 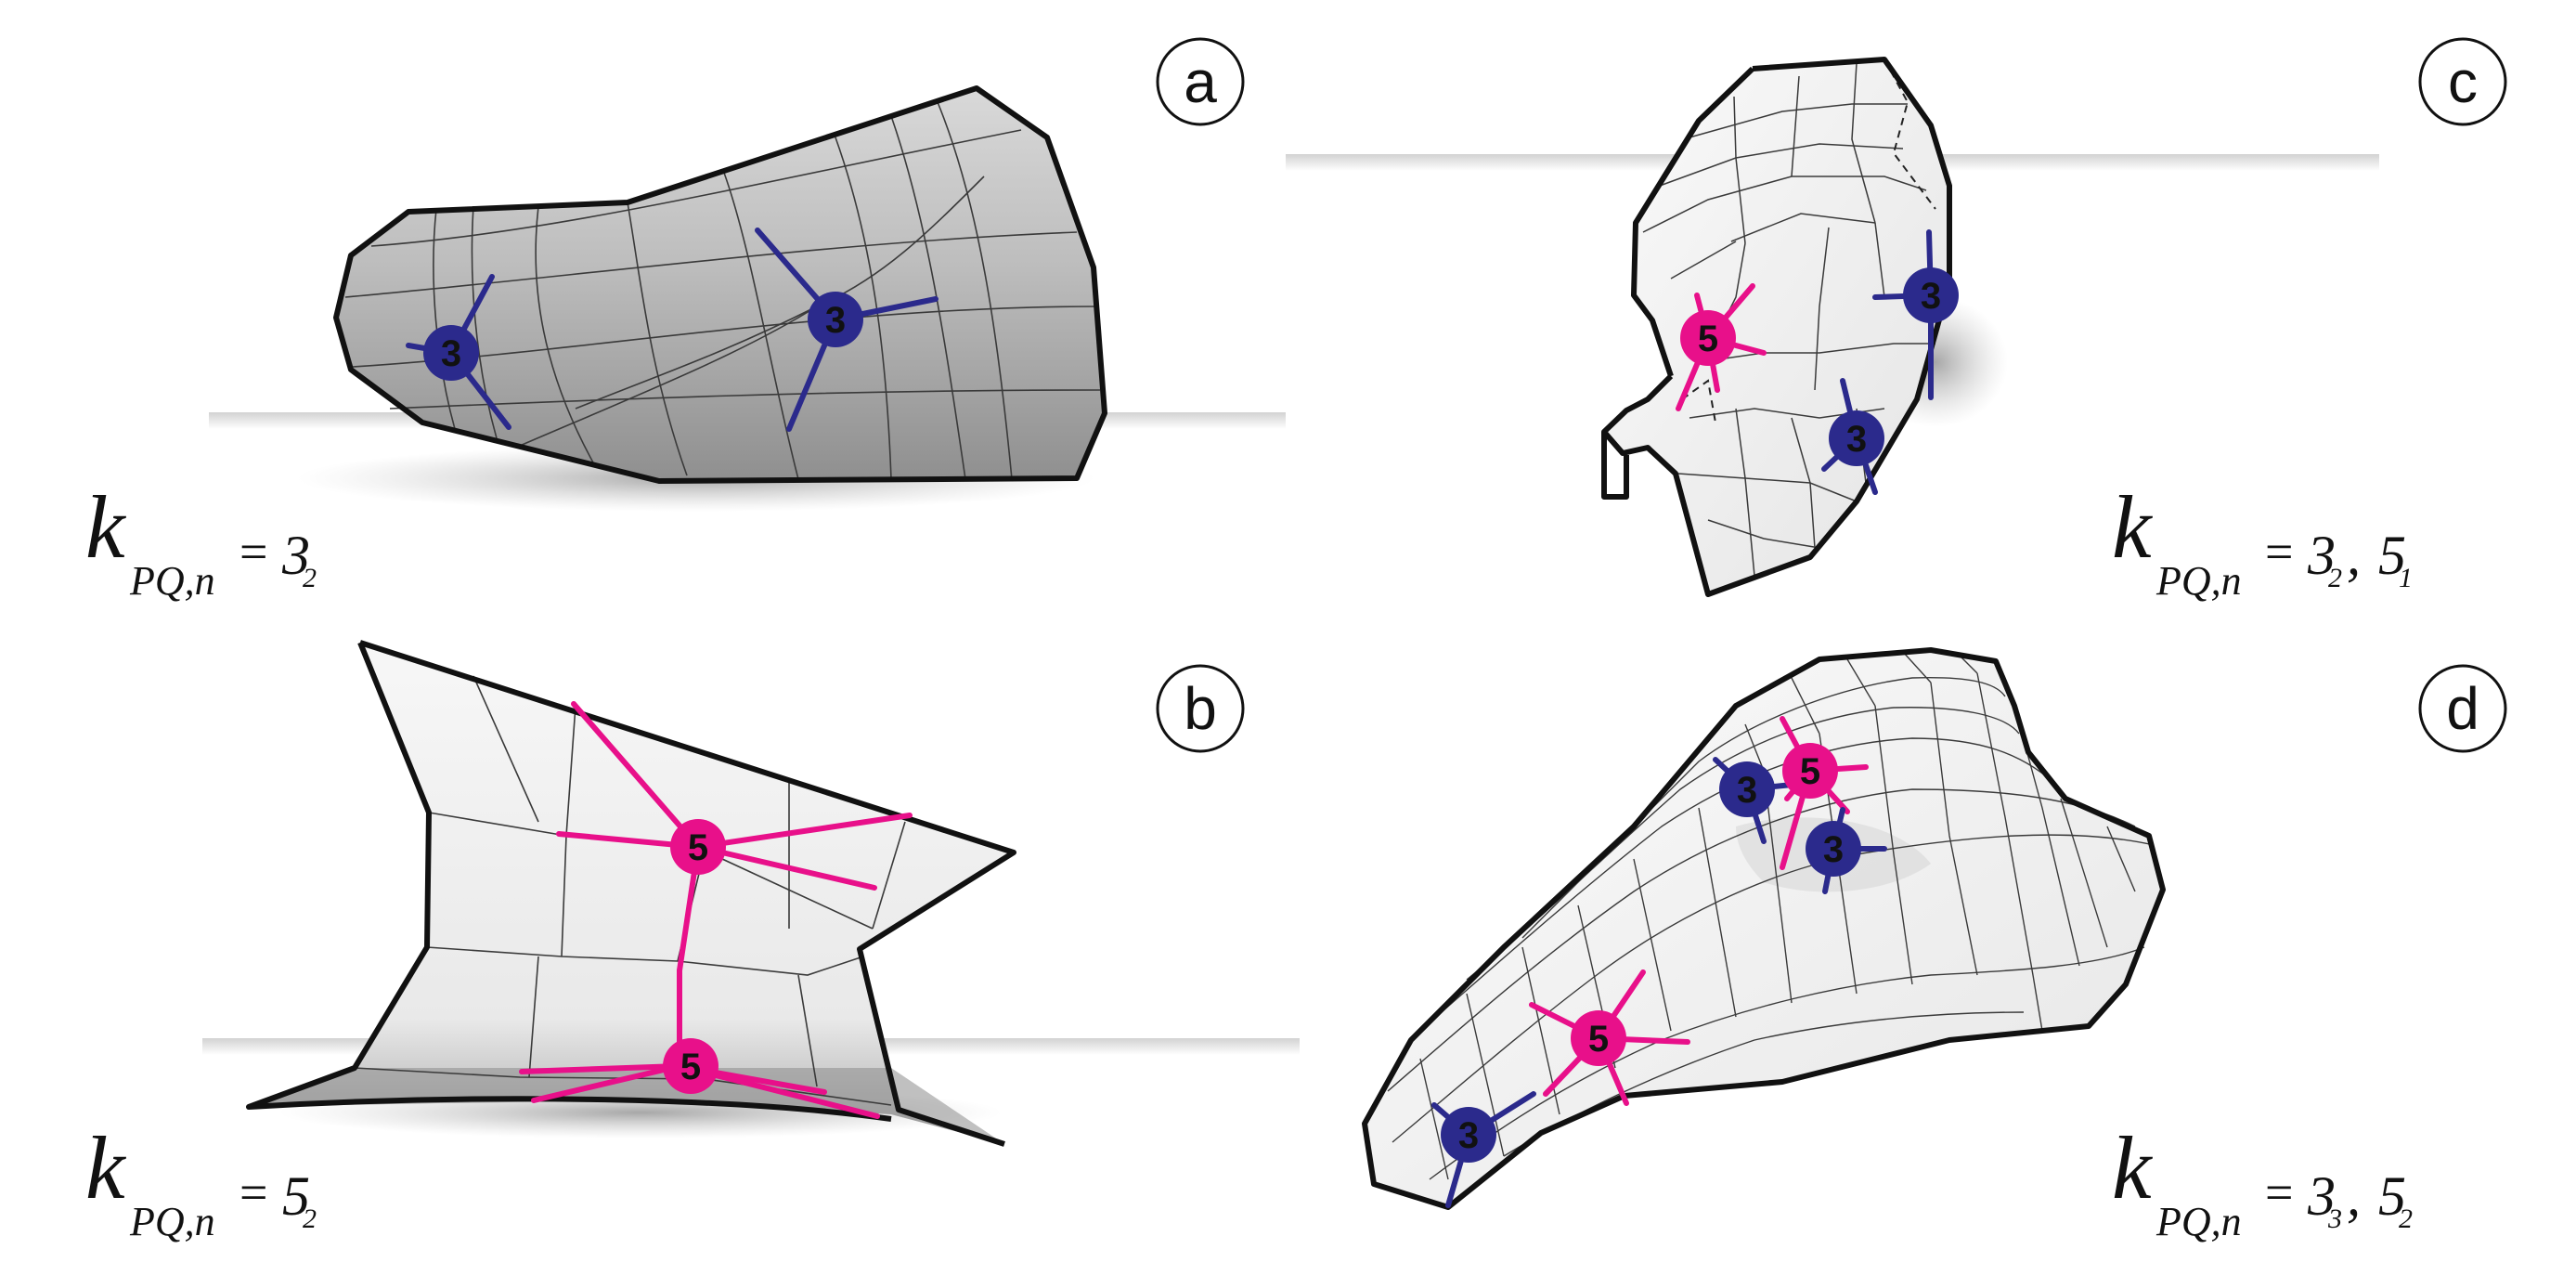 I want to click on panel-letter-d: d, so click(x=2462, y=708).